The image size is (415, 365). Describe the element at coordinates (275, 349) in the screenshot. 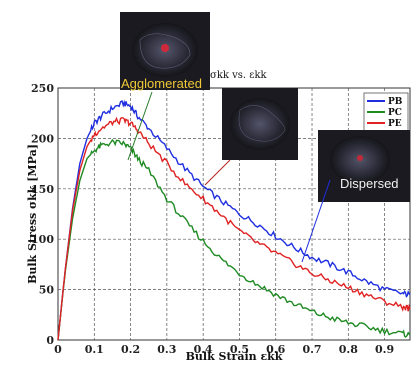

I see `x-tick-label: 0.6` at that location.